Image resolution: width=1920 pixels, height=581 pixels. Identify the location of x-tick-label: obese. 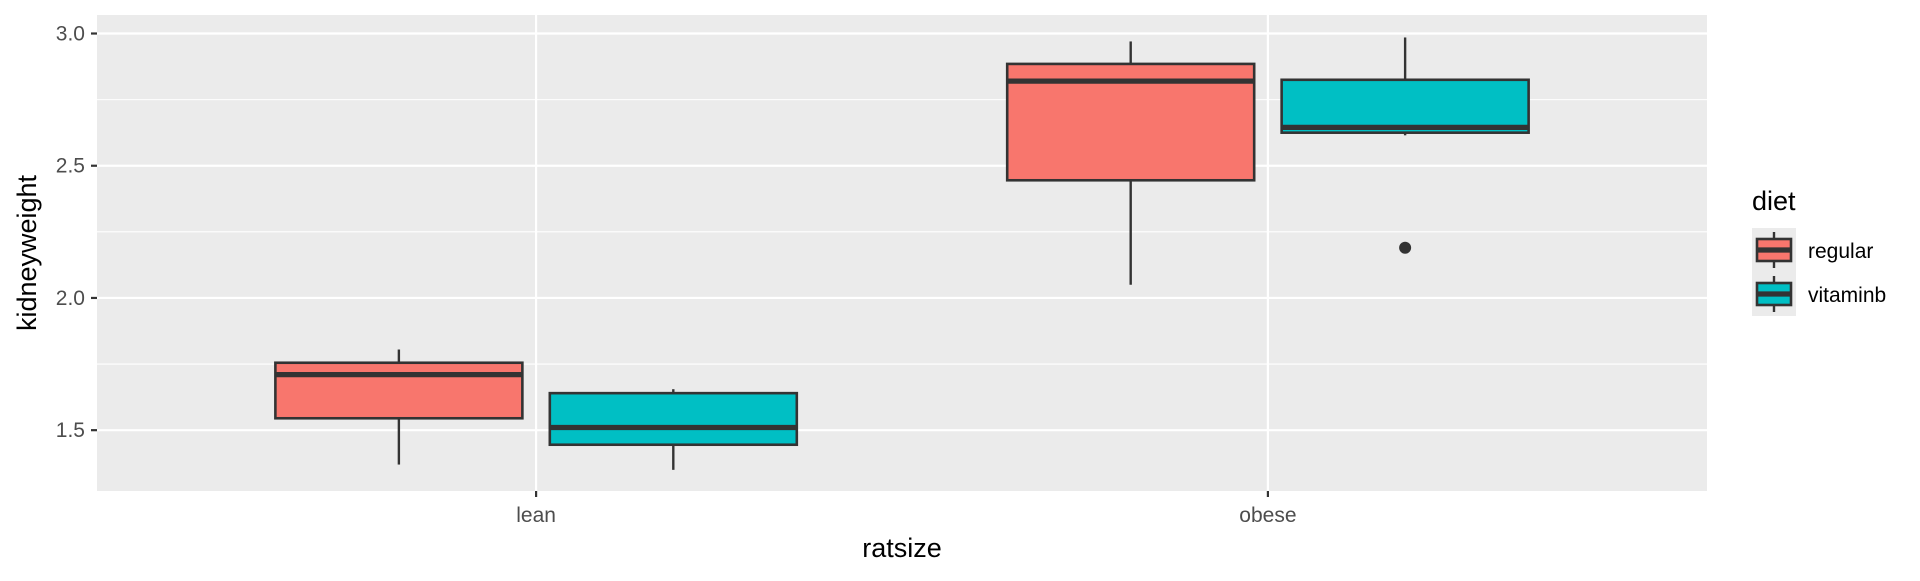
(1267, 515).